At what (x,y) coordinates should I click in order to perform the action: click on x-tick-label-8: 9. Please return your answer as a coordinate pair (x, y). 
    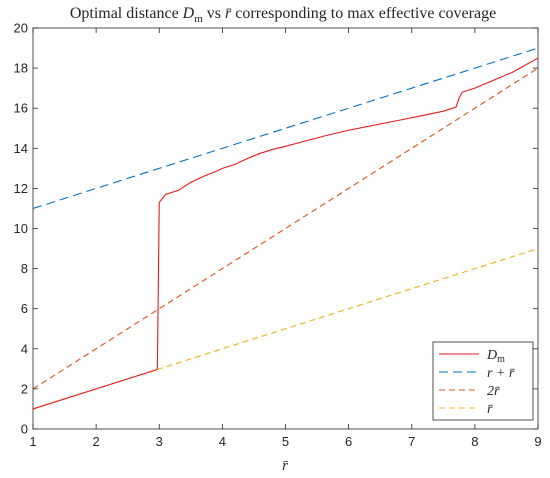
    Looking at the image, I should click on (537, 441).